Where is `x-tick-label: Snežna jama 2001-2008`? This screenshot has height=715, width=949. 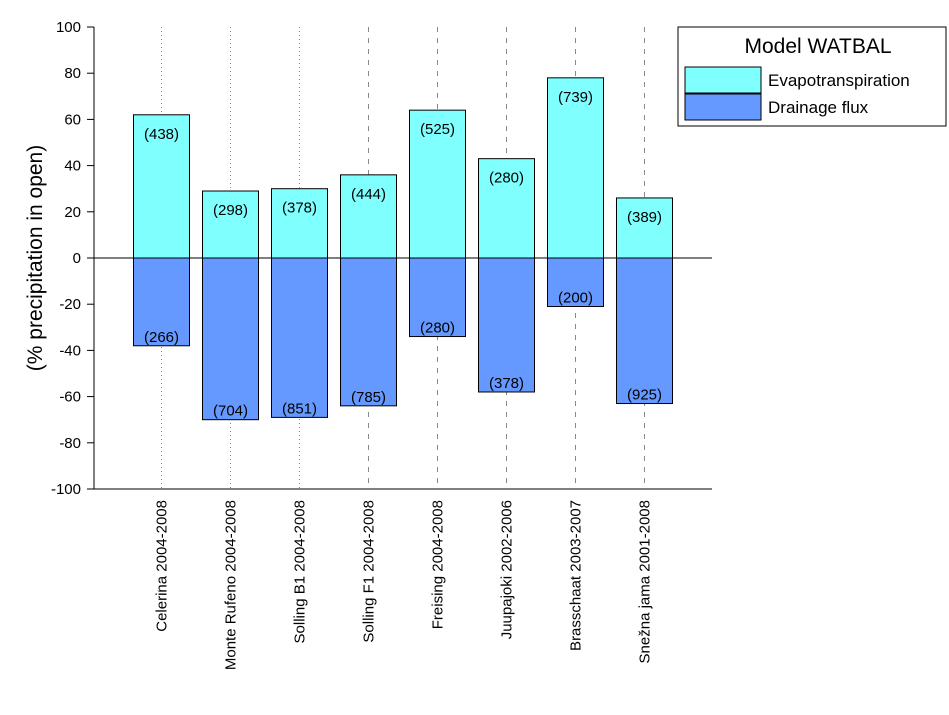
x-tick-label: Snežna jama 2001-2008 is located at coordinates (645, 581).